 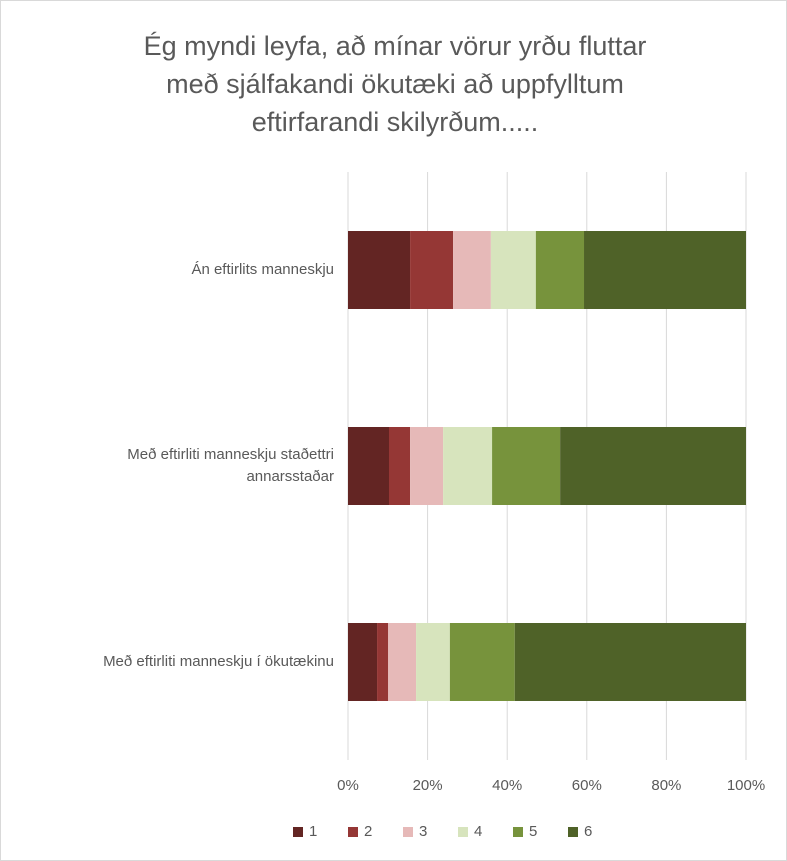 What do you see at coordinates (368, 831) in the screenshot?
I see `legend-label: 2` at bounding box center [368, 831].